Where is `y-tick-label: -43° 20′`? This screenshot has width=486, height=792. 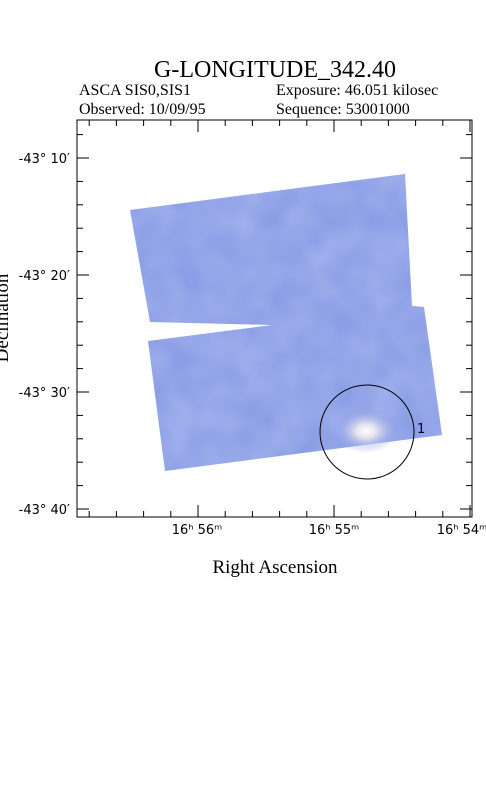 y-tick-label: -43° 20′ is located at coordinates (44, 276).